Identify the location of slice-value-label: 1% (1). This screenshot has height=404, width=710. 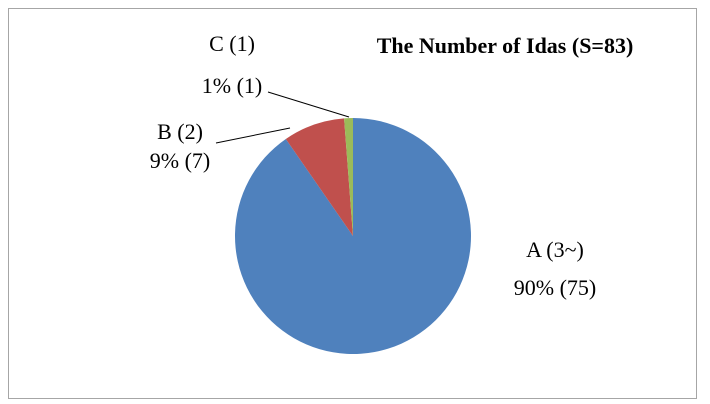
(232, 85).